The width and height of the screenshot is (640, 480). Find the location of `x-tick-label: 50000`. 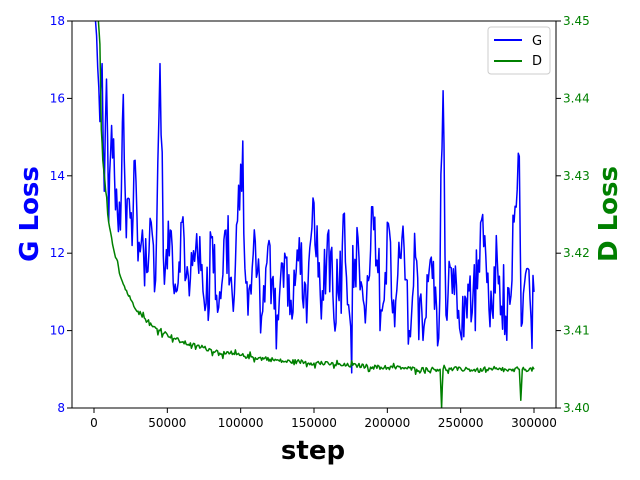

x-tick-label: 50000 is located at coordinates (167, 423).